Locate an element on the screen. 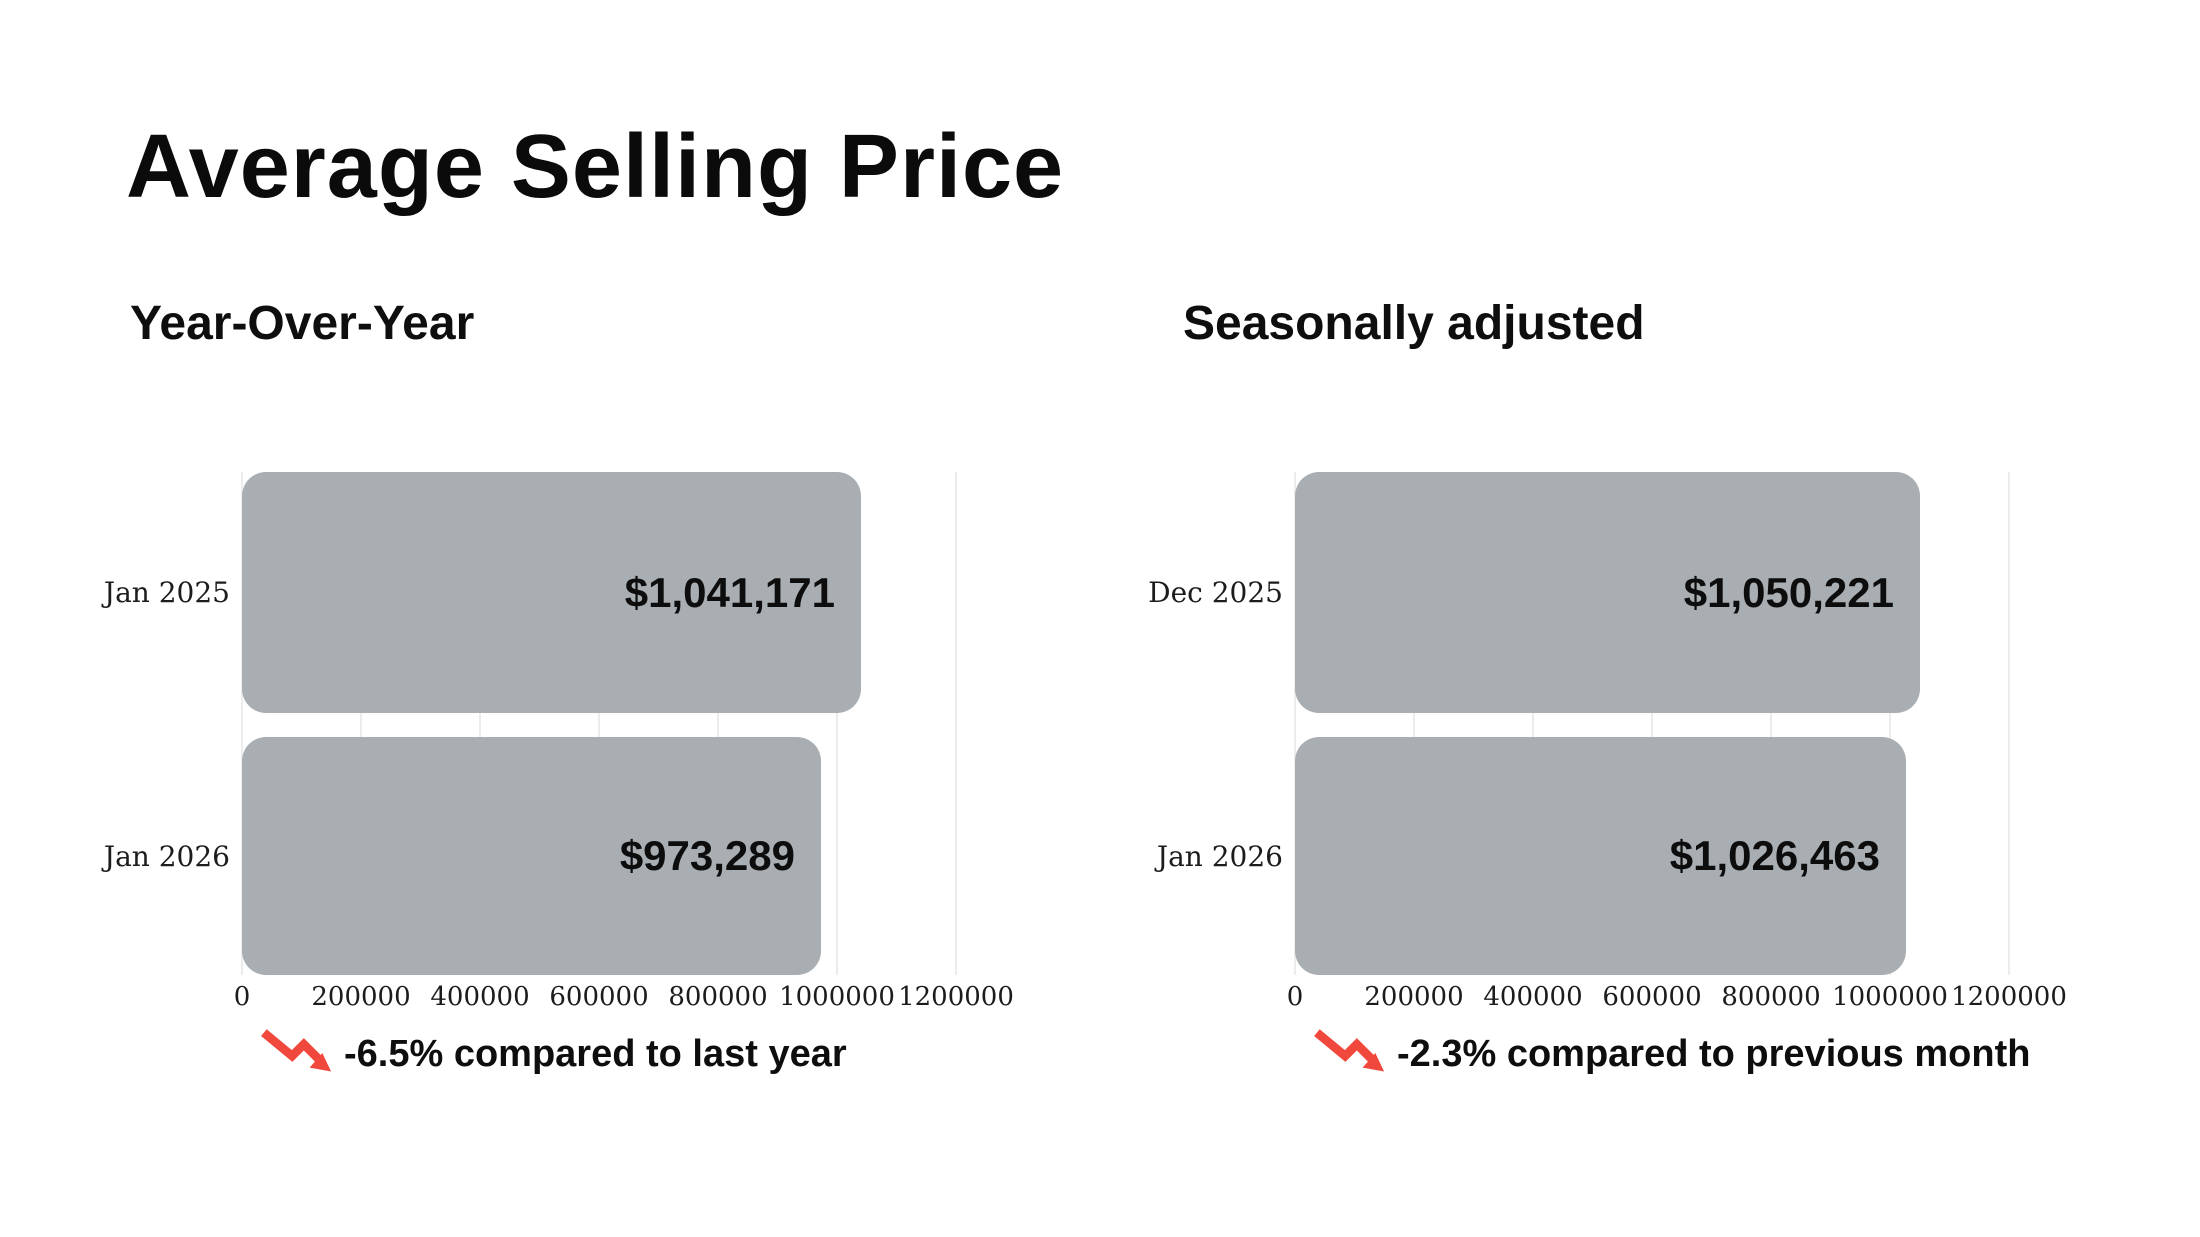 The image size is (2200, 1237). chart-subtitle: Seasonally adjusted is located at coordinates (1414, 323).